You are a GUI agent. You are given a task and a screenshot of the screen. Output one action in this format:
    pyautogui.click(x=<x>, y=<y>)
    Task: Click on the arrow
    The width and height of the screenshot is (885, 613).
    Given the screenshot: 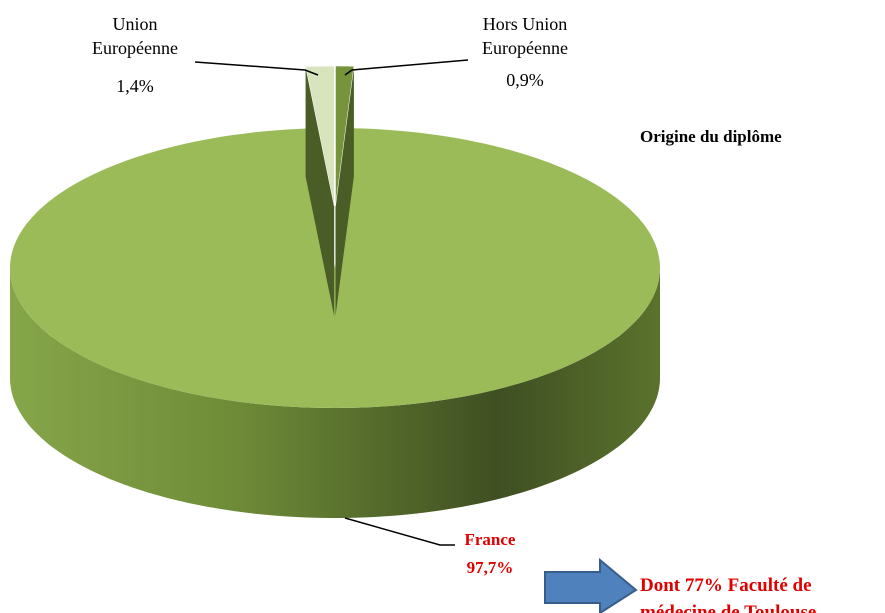 What is the action you would take?
    pyautogui.click(x=591, y=585)
    